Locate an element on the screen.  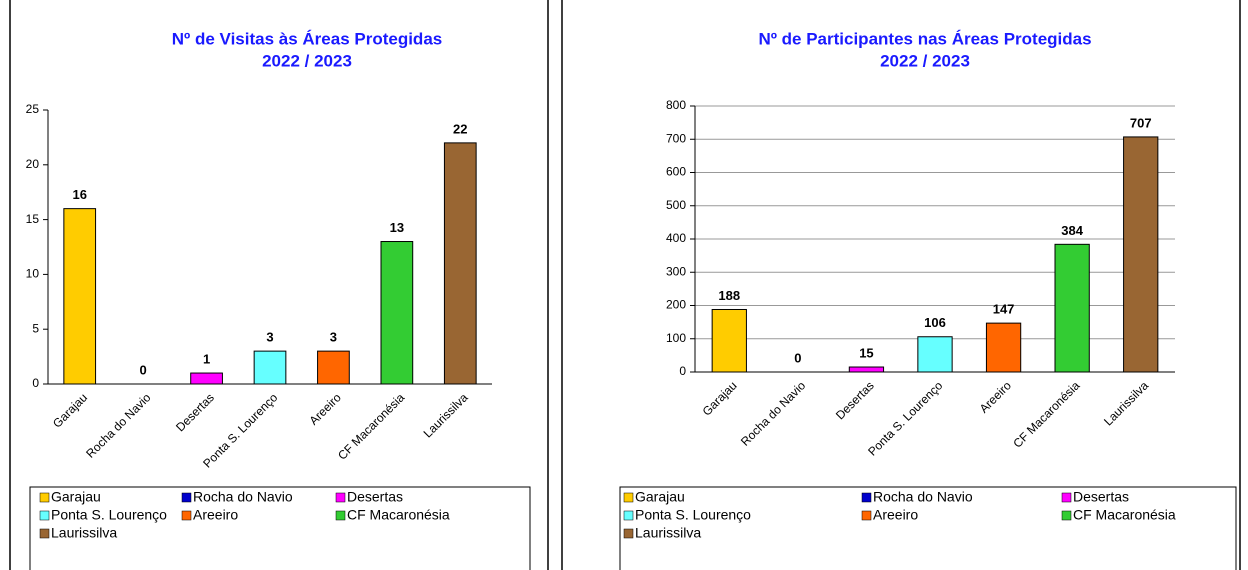
y-tick-label: 400 is located at coordinates (676, 238).